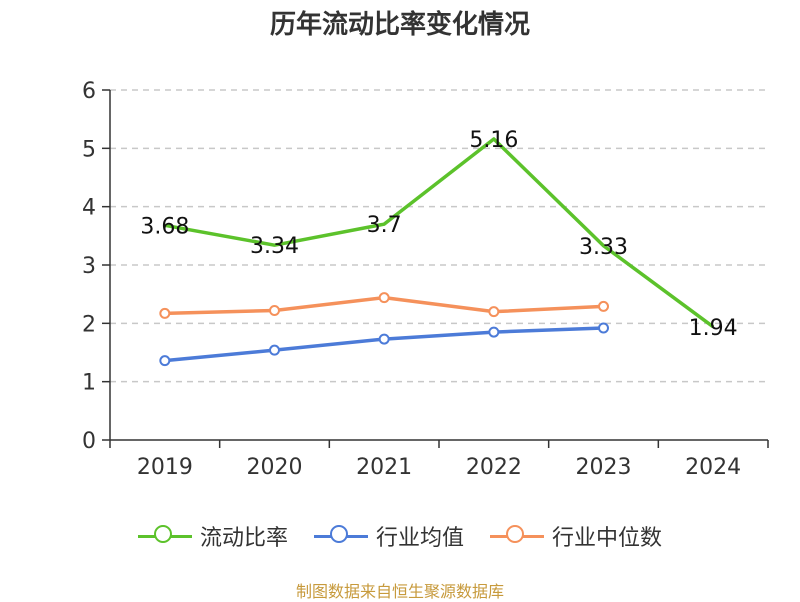  Describe the element at coordinates (419, 538) in the screenshot. I see `legend-label: 行业均值` at that location.